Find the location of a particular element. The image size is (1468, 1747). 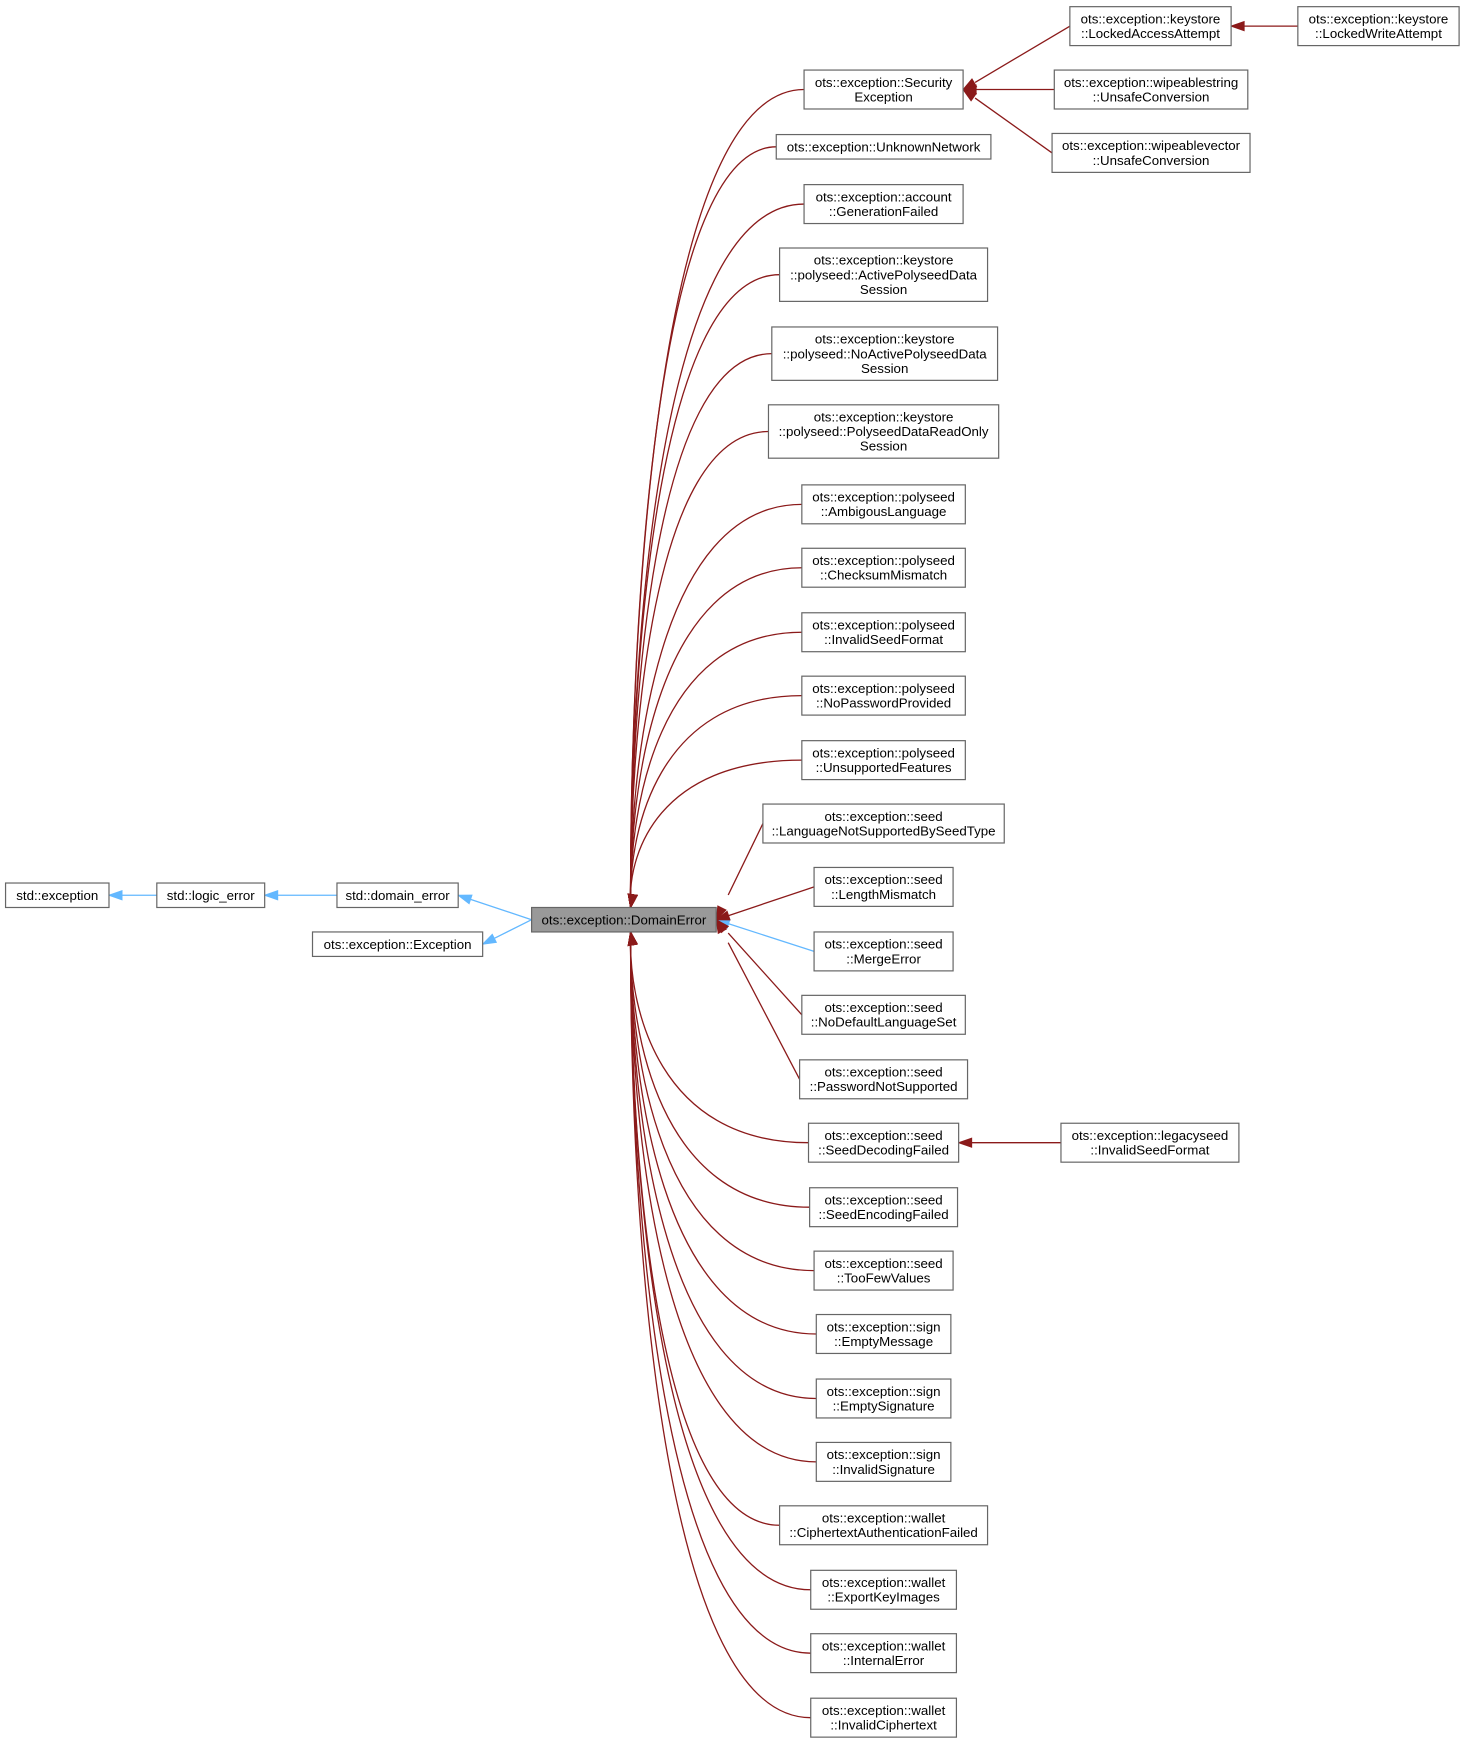

class-node-seed-encoding-failed: ots::exception::seed::SeedEncodingFailed is located at coordinates (884, 1207).